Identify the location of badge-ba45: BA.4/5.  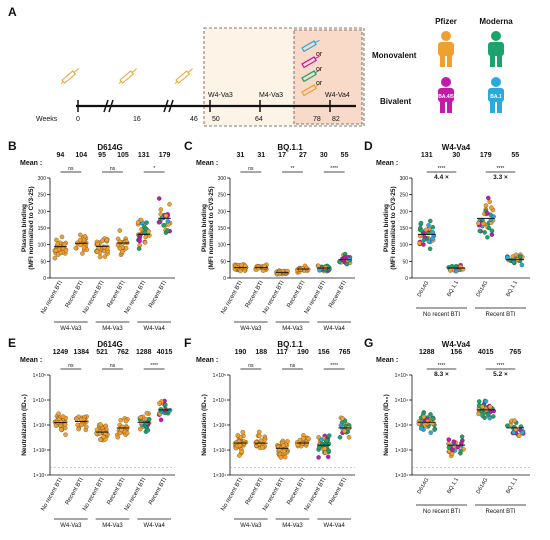
(446, 97).